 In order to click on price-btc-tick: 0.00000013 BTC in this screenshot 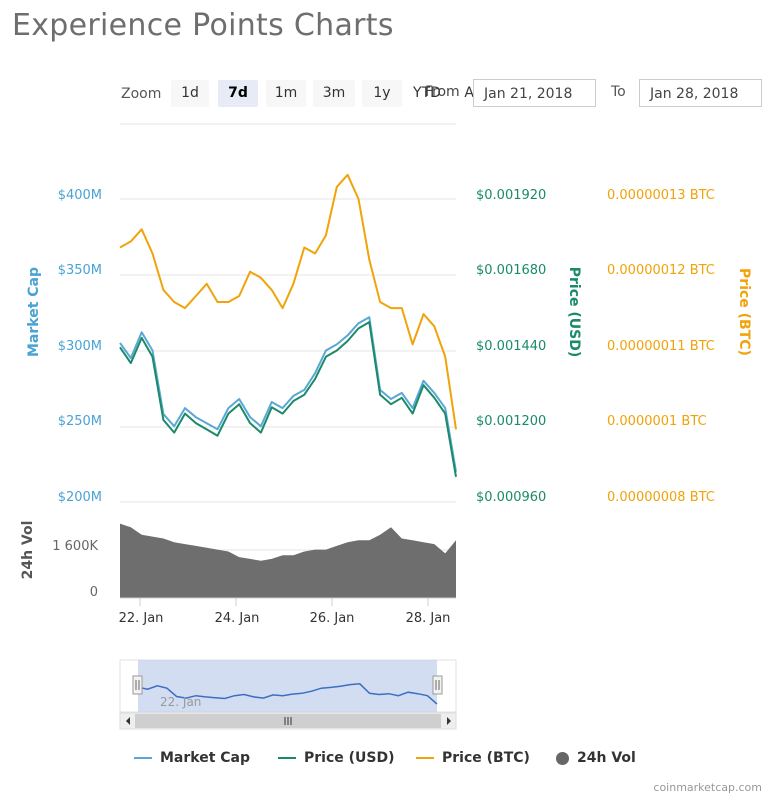, I will do `click(661, 195)`.